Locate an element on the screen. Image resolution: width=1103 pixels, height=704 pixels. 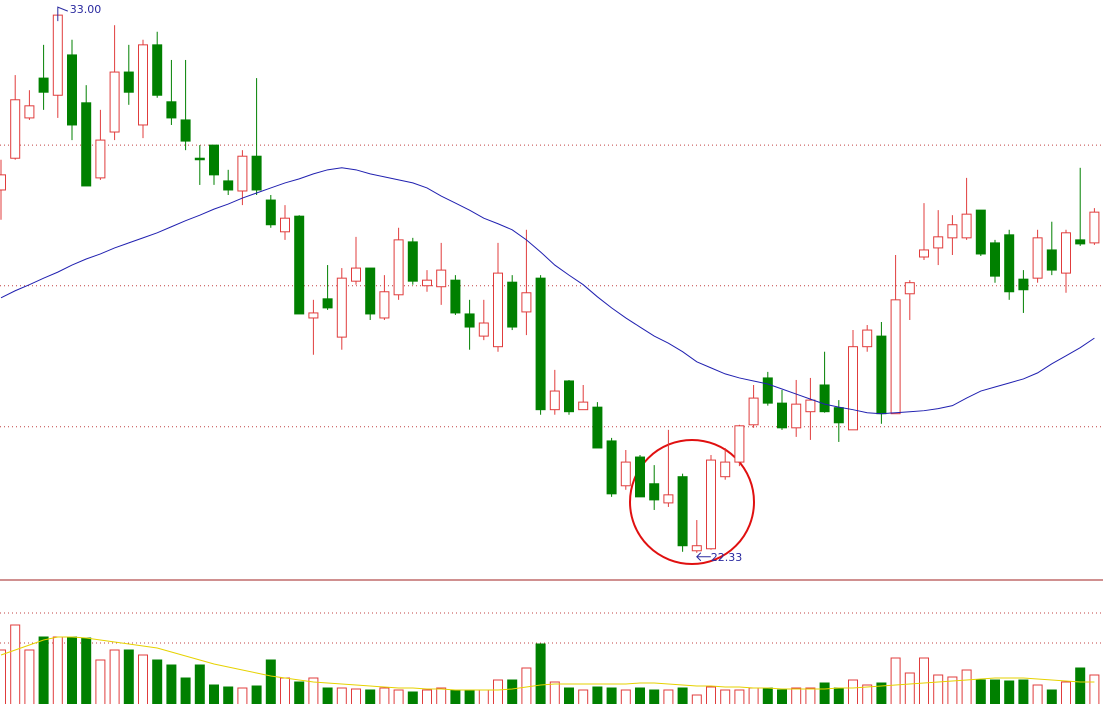
min-label: 22.33 is located at coordinates (727, 557).